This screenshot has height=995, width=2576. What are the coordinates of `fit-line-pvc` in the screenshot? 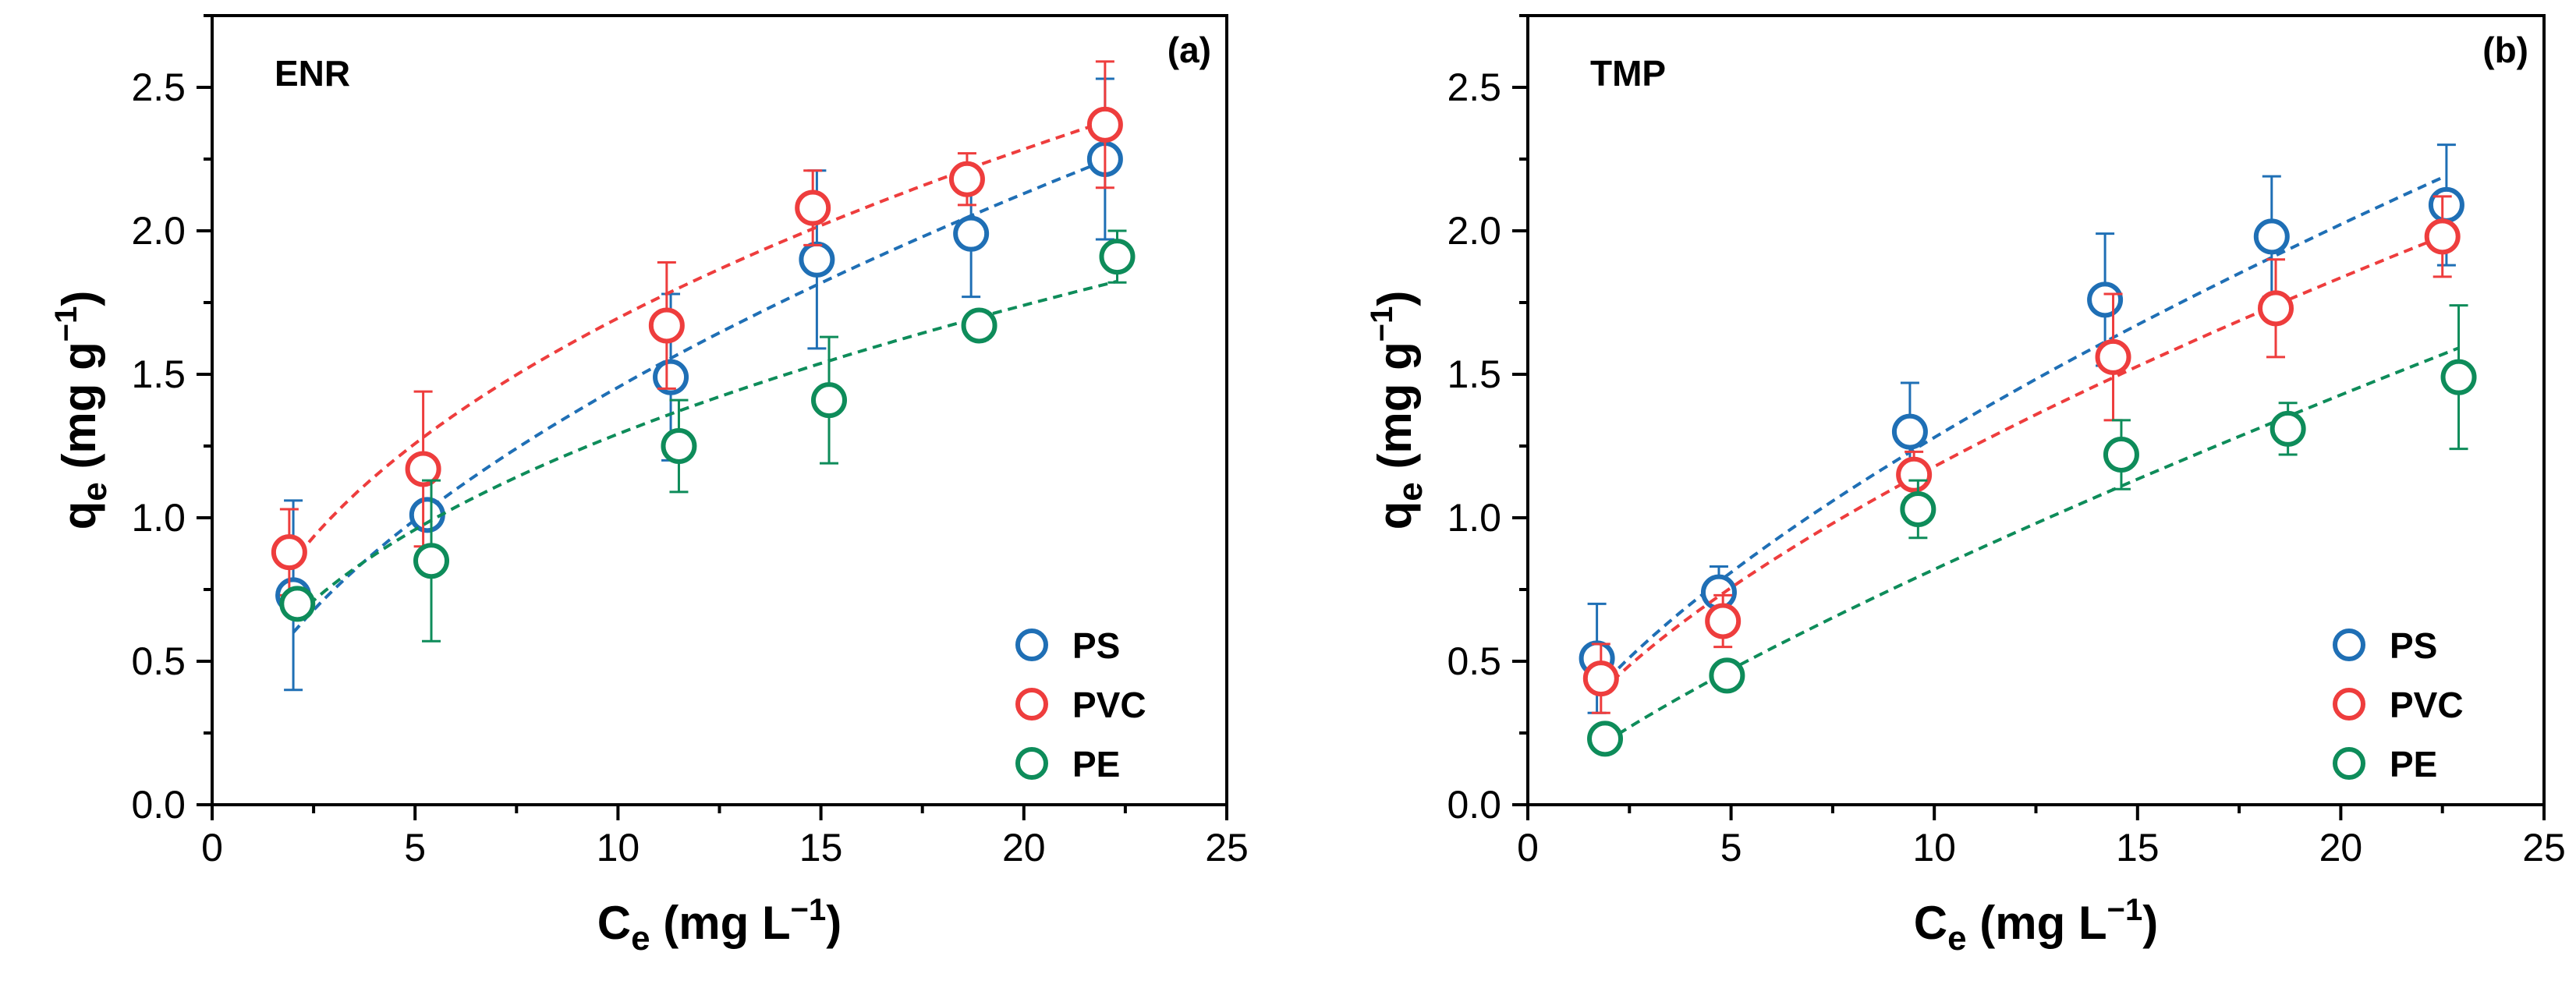 It's located at (697, 344).